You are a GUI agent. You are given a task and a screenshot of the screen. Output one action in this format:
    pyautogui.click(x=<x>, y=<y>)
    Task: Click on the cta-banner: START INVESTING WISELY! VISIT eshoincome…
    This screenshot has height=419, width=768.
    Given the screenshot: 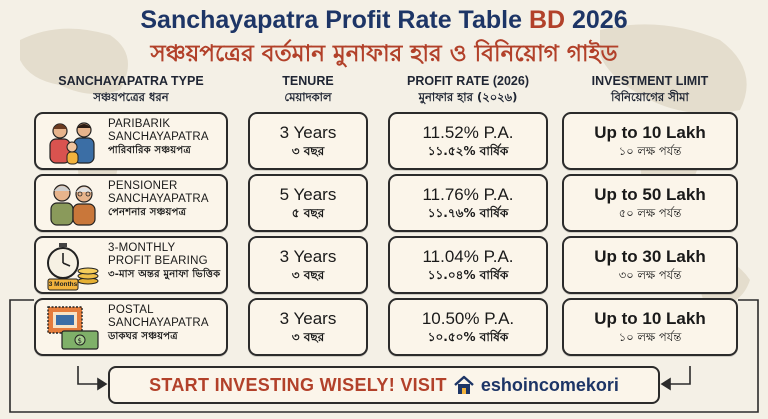 What is the action you would take?
    pyautogui.click(x=384, y=385)
    